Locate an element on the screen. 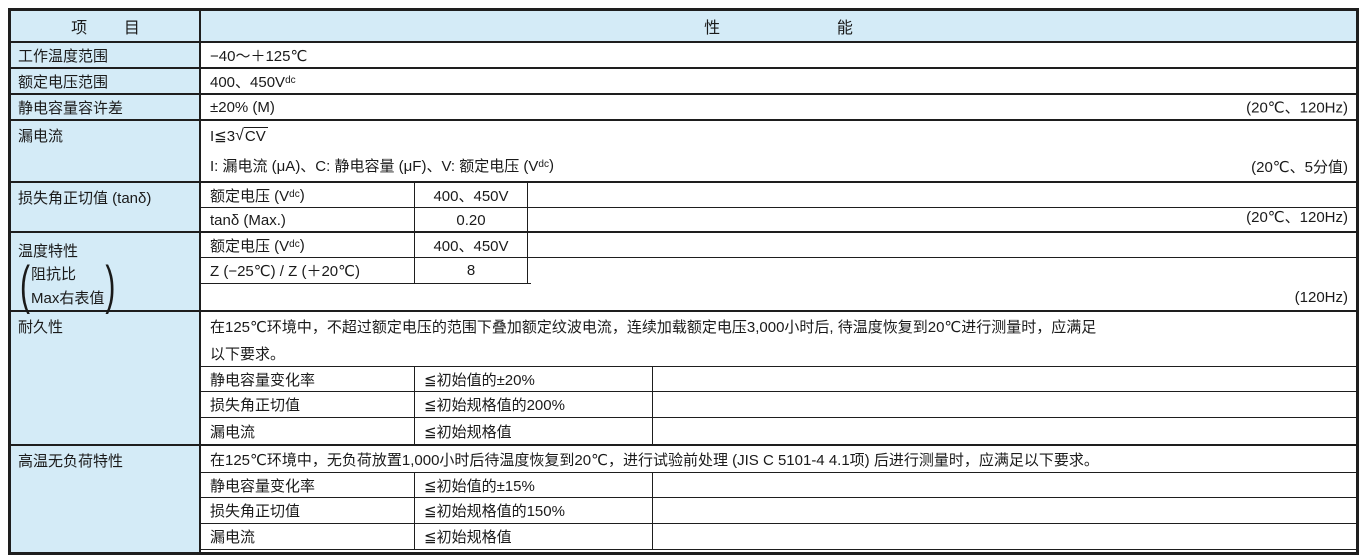  operating-temp-label: 工作温度范围 is located at coordinates (63, 56).